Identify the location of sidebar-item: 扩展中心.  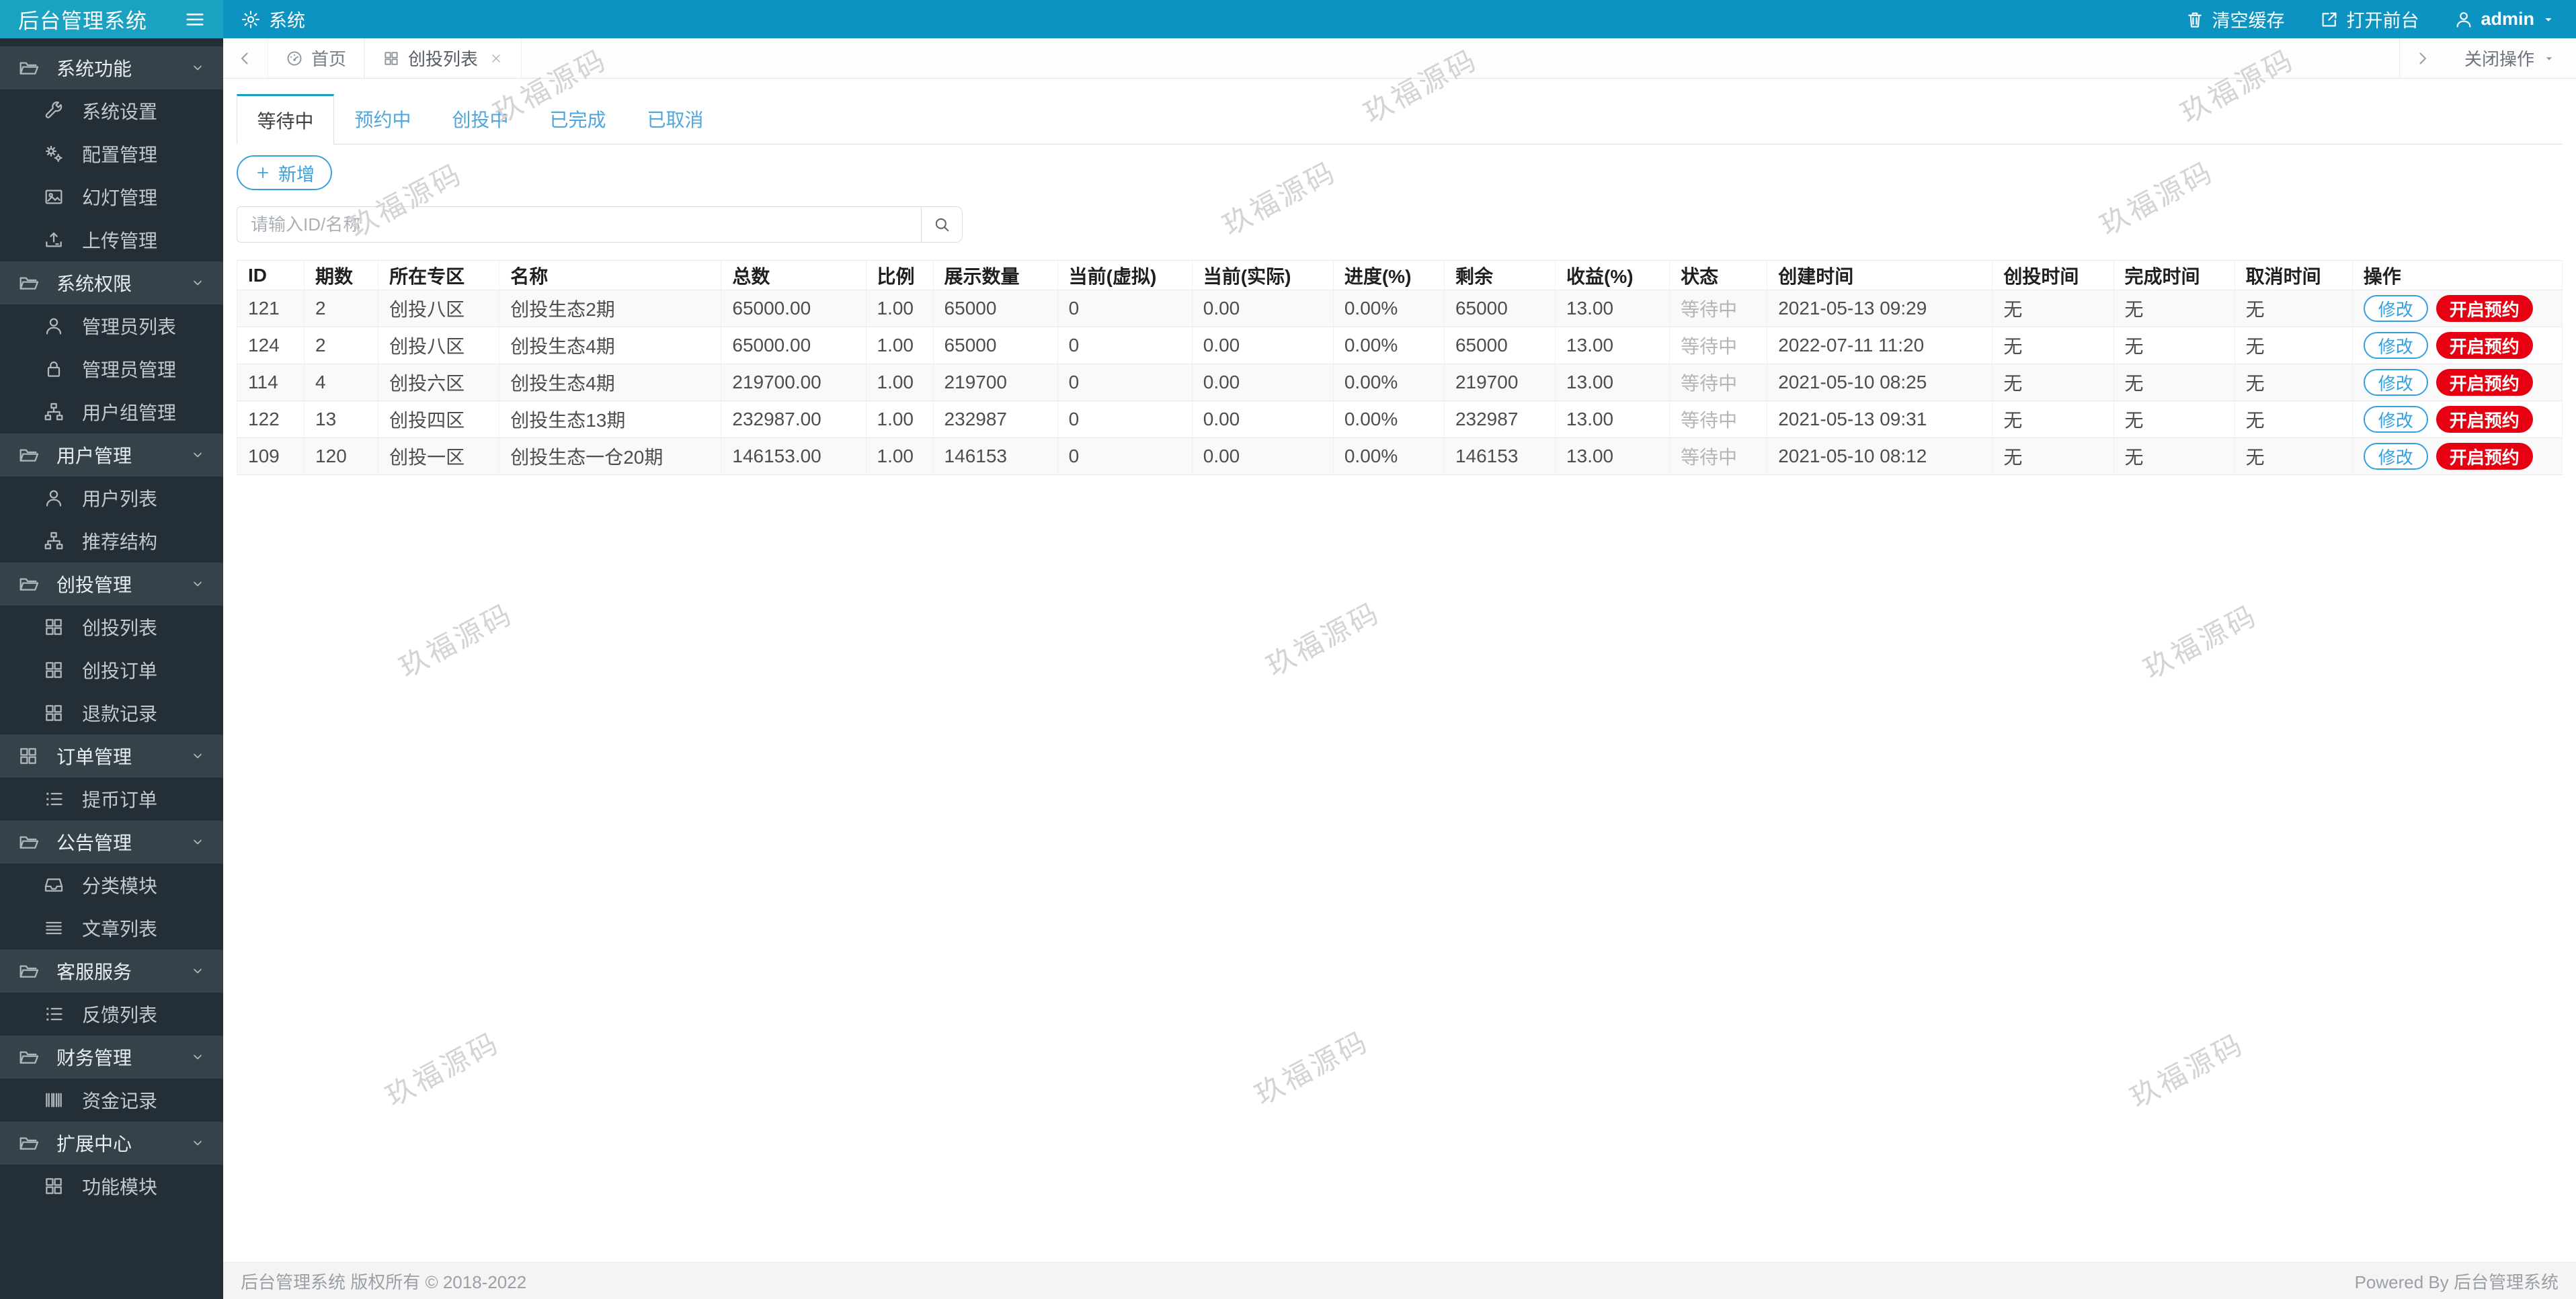
(111, 1143).